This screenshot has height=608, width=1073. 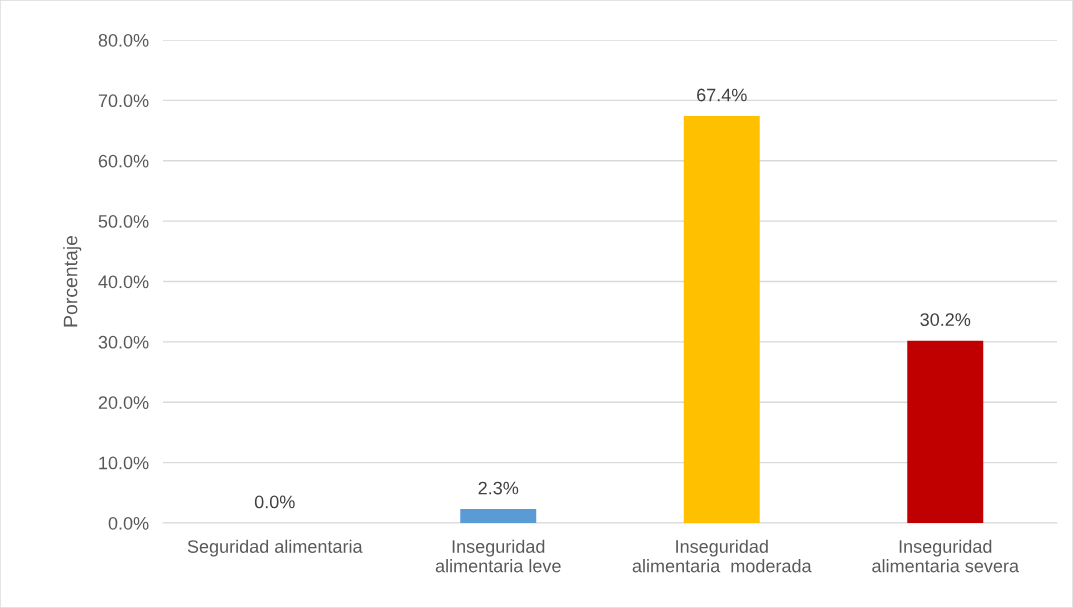 I want to click on x-tick-label: Inseguridad alimentaria severa, so click(x=946, y=556).